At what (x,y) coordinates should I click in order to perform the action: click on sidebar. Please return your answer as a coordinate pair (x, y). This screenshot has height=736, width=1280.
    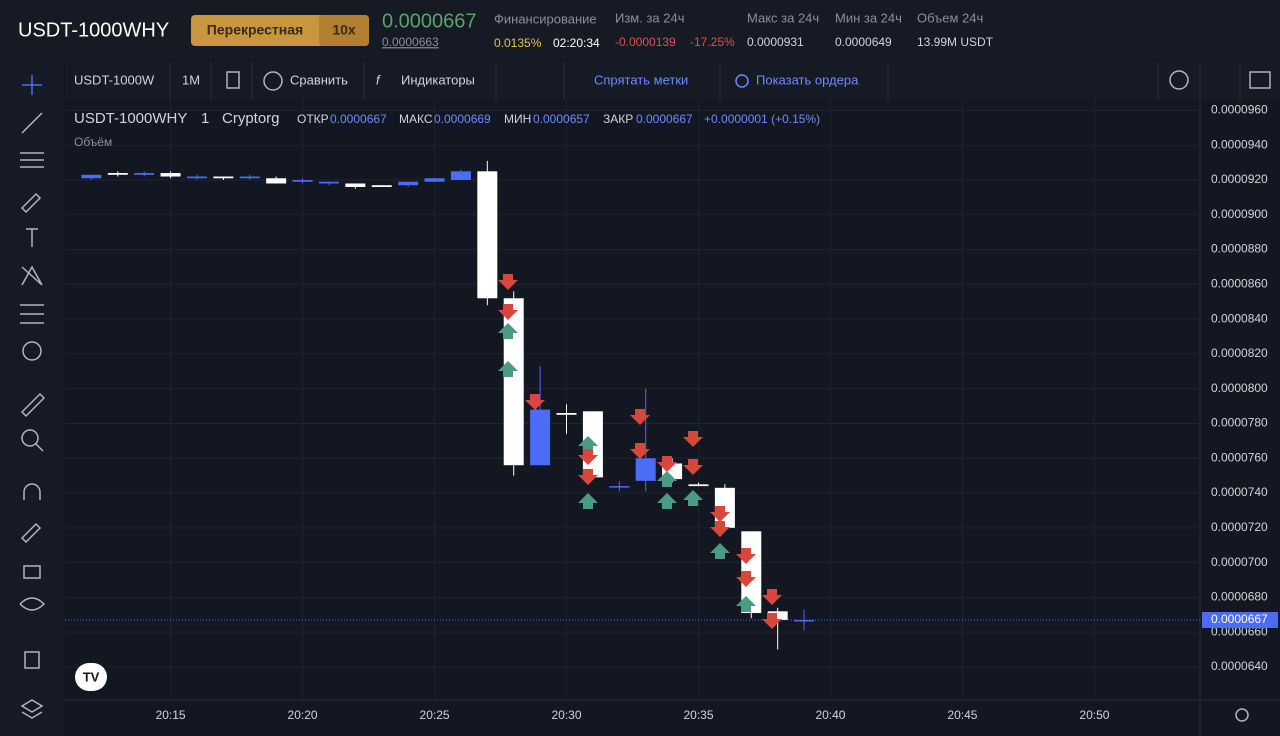
    Looking at the image, I should click on (31, 399).